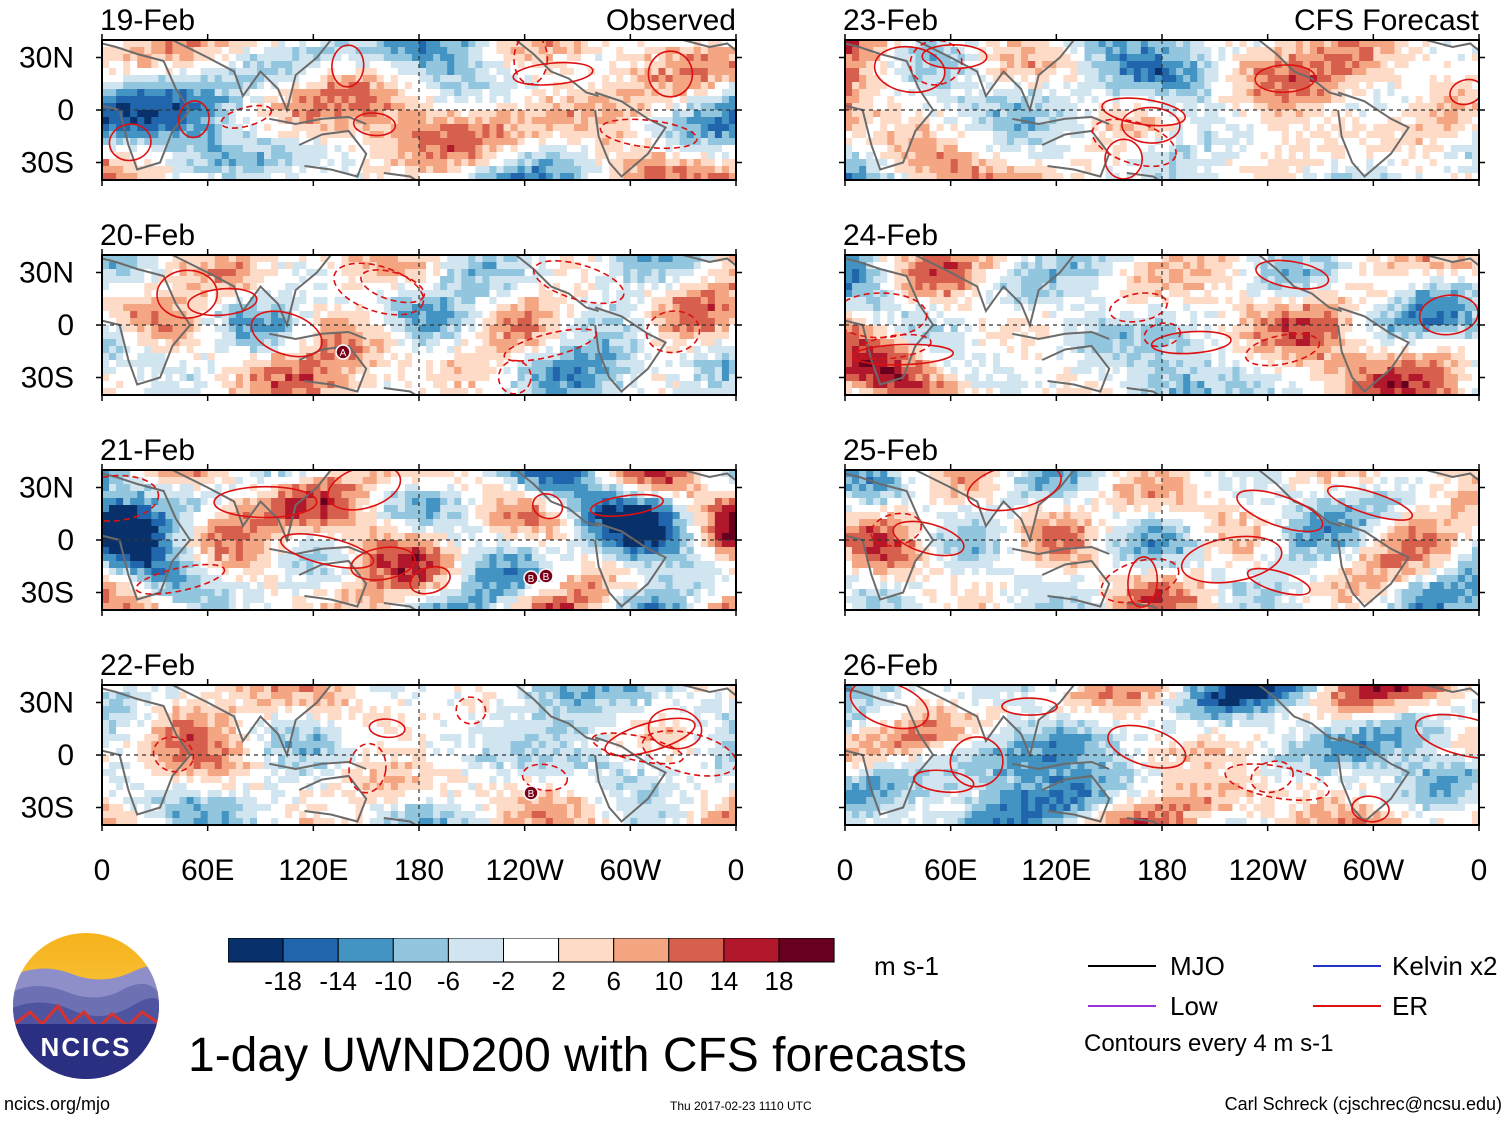  What do you see at coordinates (147, 235) in the screenshot?
I see `panel-date-label: 20-Feb` at bounding box center [147, 235].